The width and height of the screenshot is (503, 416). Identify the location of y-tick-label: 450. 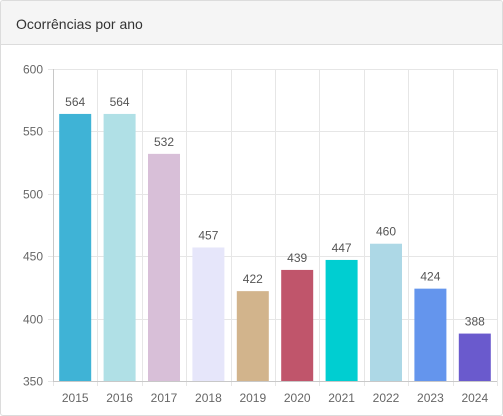
(33, 257).